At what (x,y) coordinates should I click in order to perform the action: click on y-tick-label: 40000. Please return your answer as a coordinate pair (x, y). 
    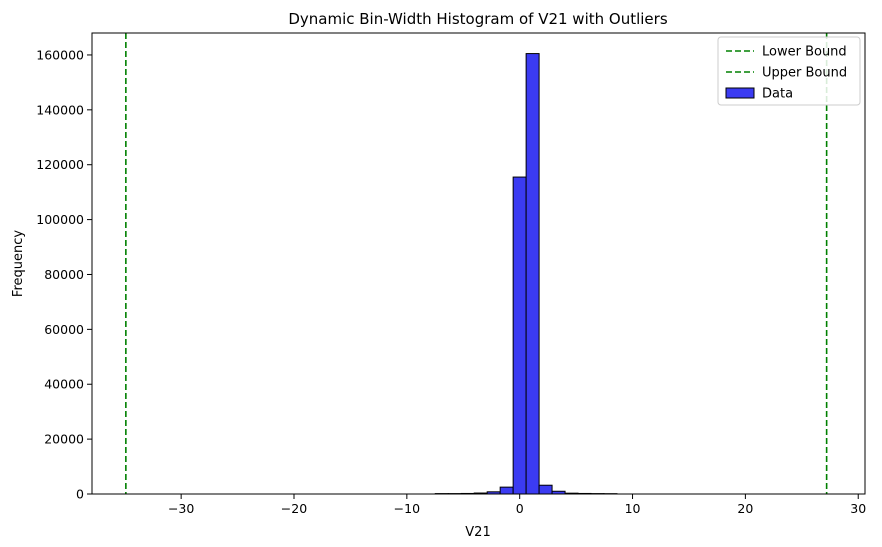
    Looking at the image, I should click on (64, 384).